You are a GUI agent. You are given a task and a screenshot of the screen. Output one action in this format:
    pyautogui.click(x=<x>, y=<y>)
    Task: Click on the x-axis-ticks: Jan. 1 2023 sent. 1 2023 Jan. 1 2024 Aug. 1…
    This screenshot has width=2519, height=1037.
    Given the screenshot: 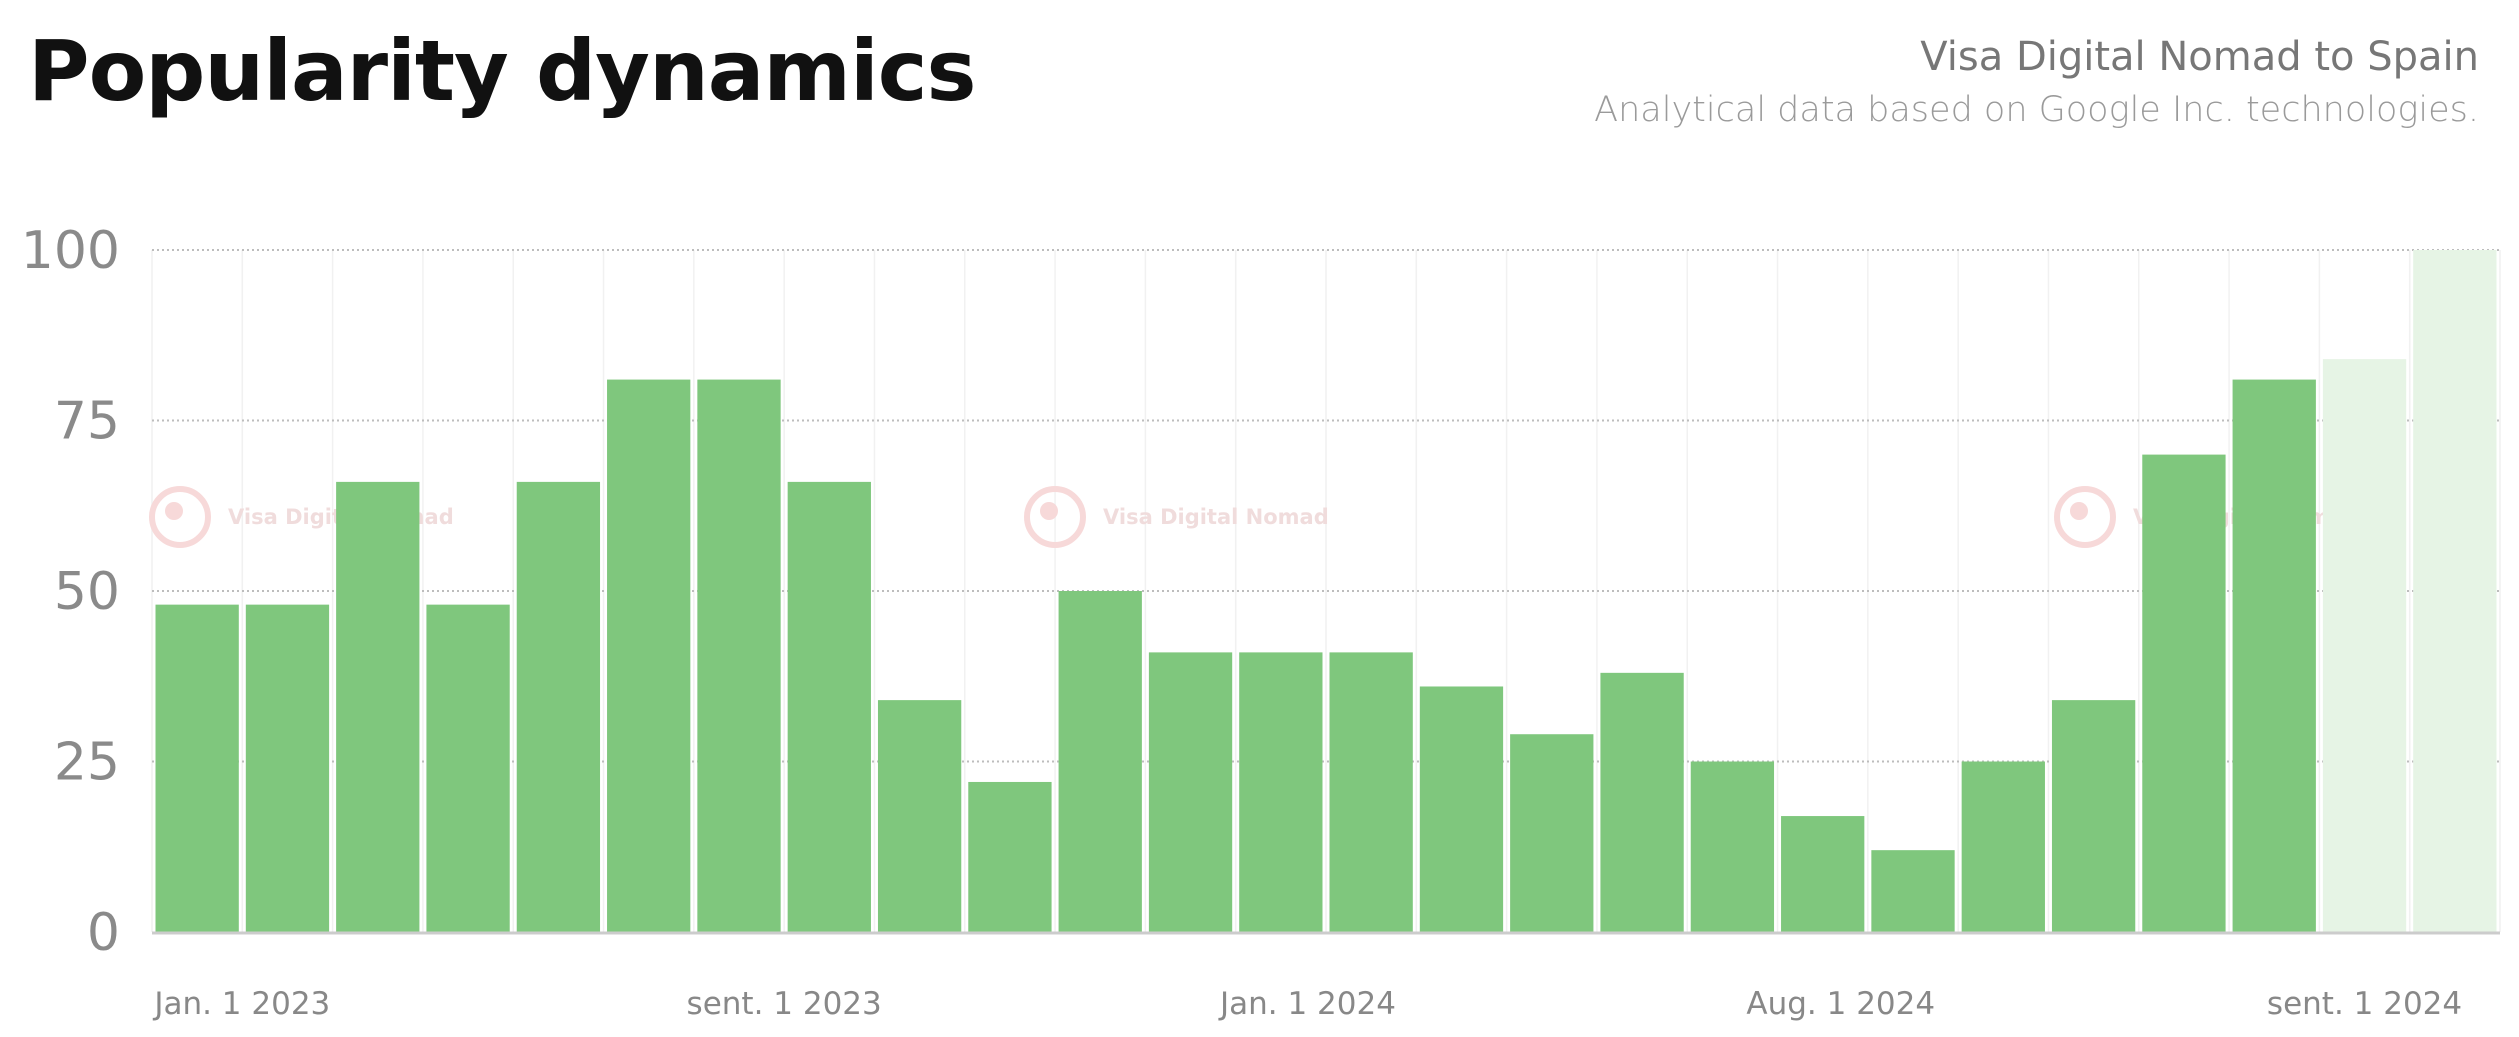 What is the action you would take?
    pyautogui.click(x=1307, y=1004)
    